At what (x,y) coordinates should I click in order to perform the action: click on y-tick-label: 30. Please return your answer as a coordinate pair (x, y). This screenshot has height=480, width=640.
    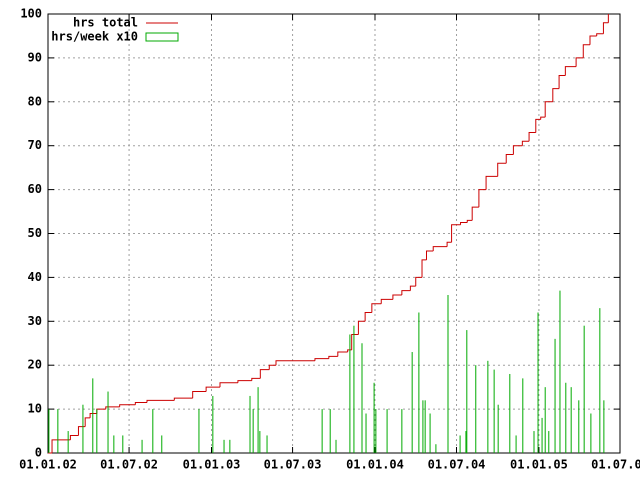
    Looking at the image, I should click on (35, 321).